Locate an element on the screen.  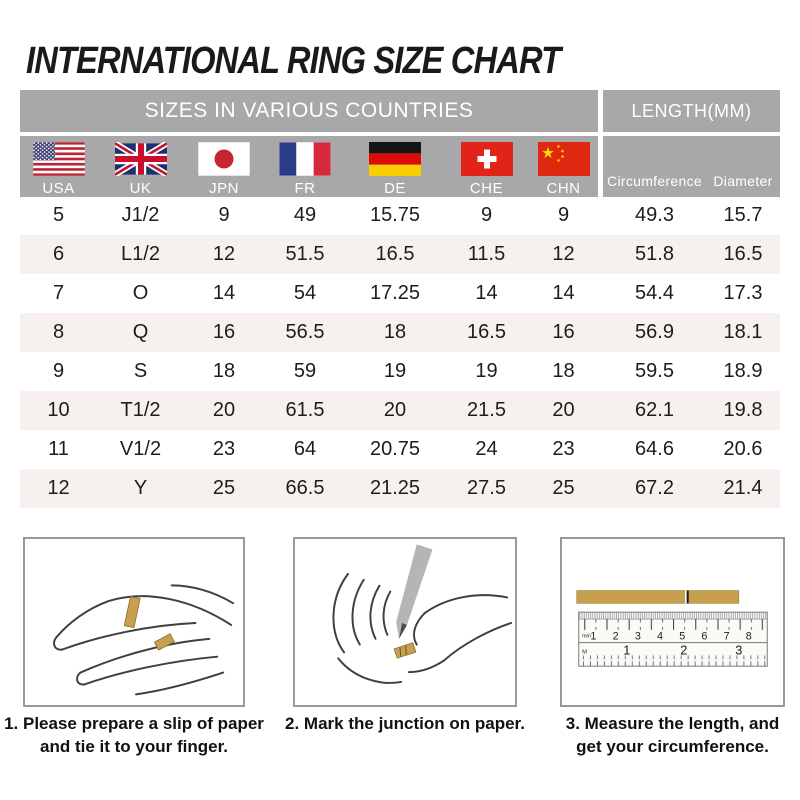
step3-illustration-panel: mm 1 2 3 4 5 6 7 8 M 1 2 3 is located at coordinates (672, 622).